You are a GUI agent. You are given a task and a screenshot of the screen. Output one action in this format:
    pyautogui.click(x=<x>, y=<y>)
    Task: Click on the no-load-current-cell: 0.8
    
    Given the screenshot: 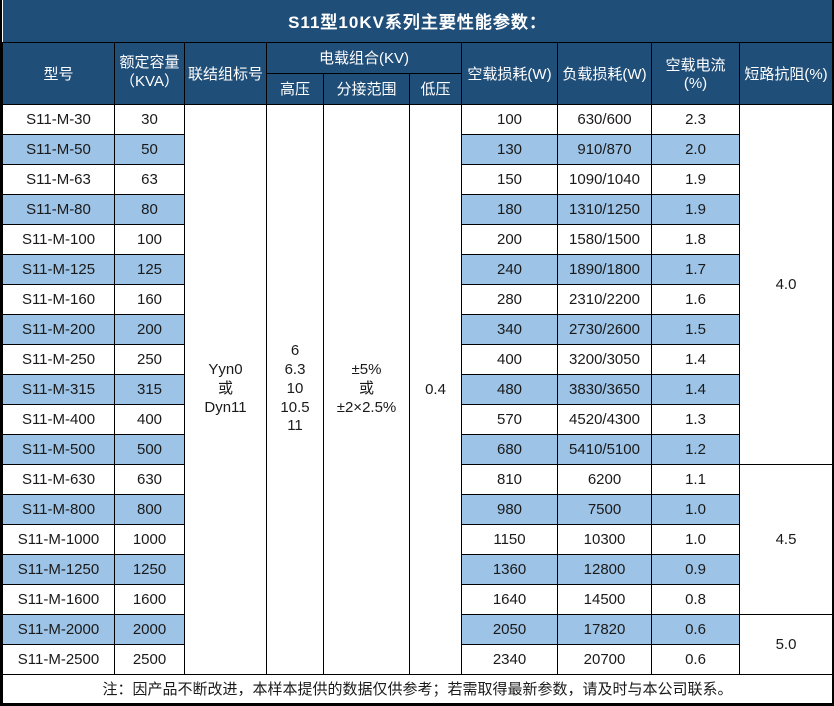 What is the action you would take?
    pyautogui.click(x=695, y=599)
    